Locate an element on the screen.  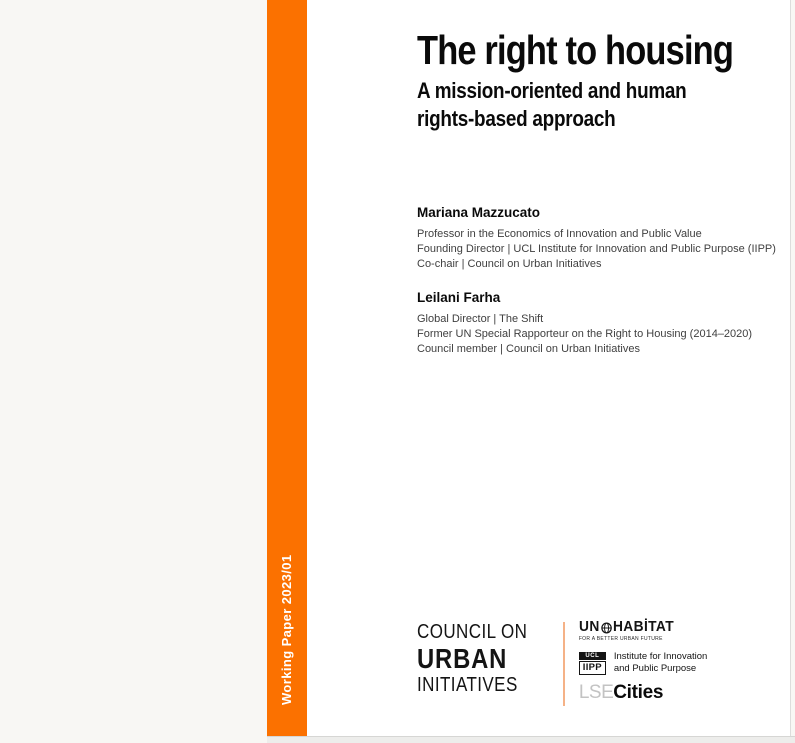
un-habitat-logo: UN HABİTAT FOR A BETTER URBAN FUTURE is located at coordinates (642, 631).